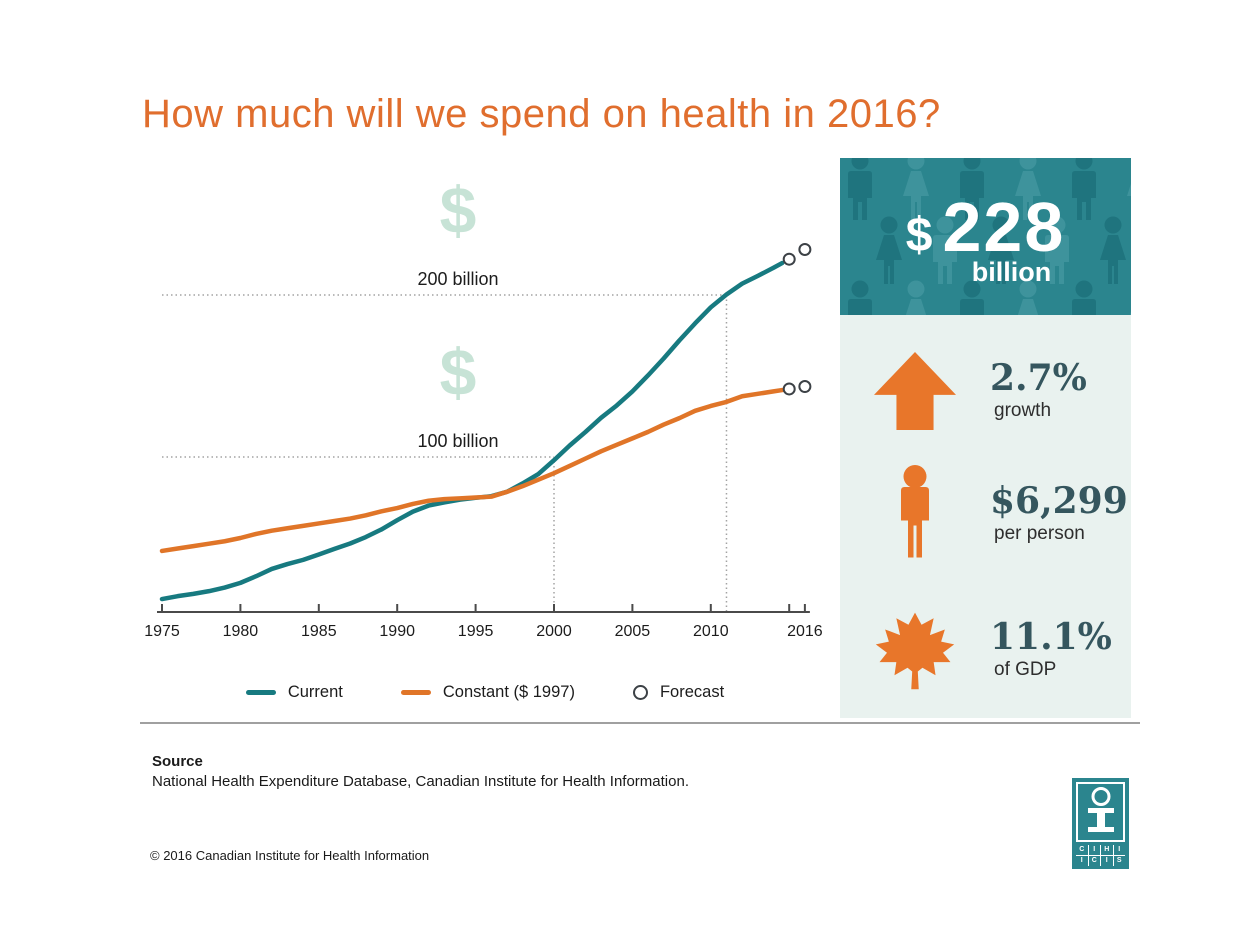 The height and width of the screenshot is (945, 1260). Describe the element at coordinates (1011, 272) in the screenshot. I see `headline-unit: billion` at that location.